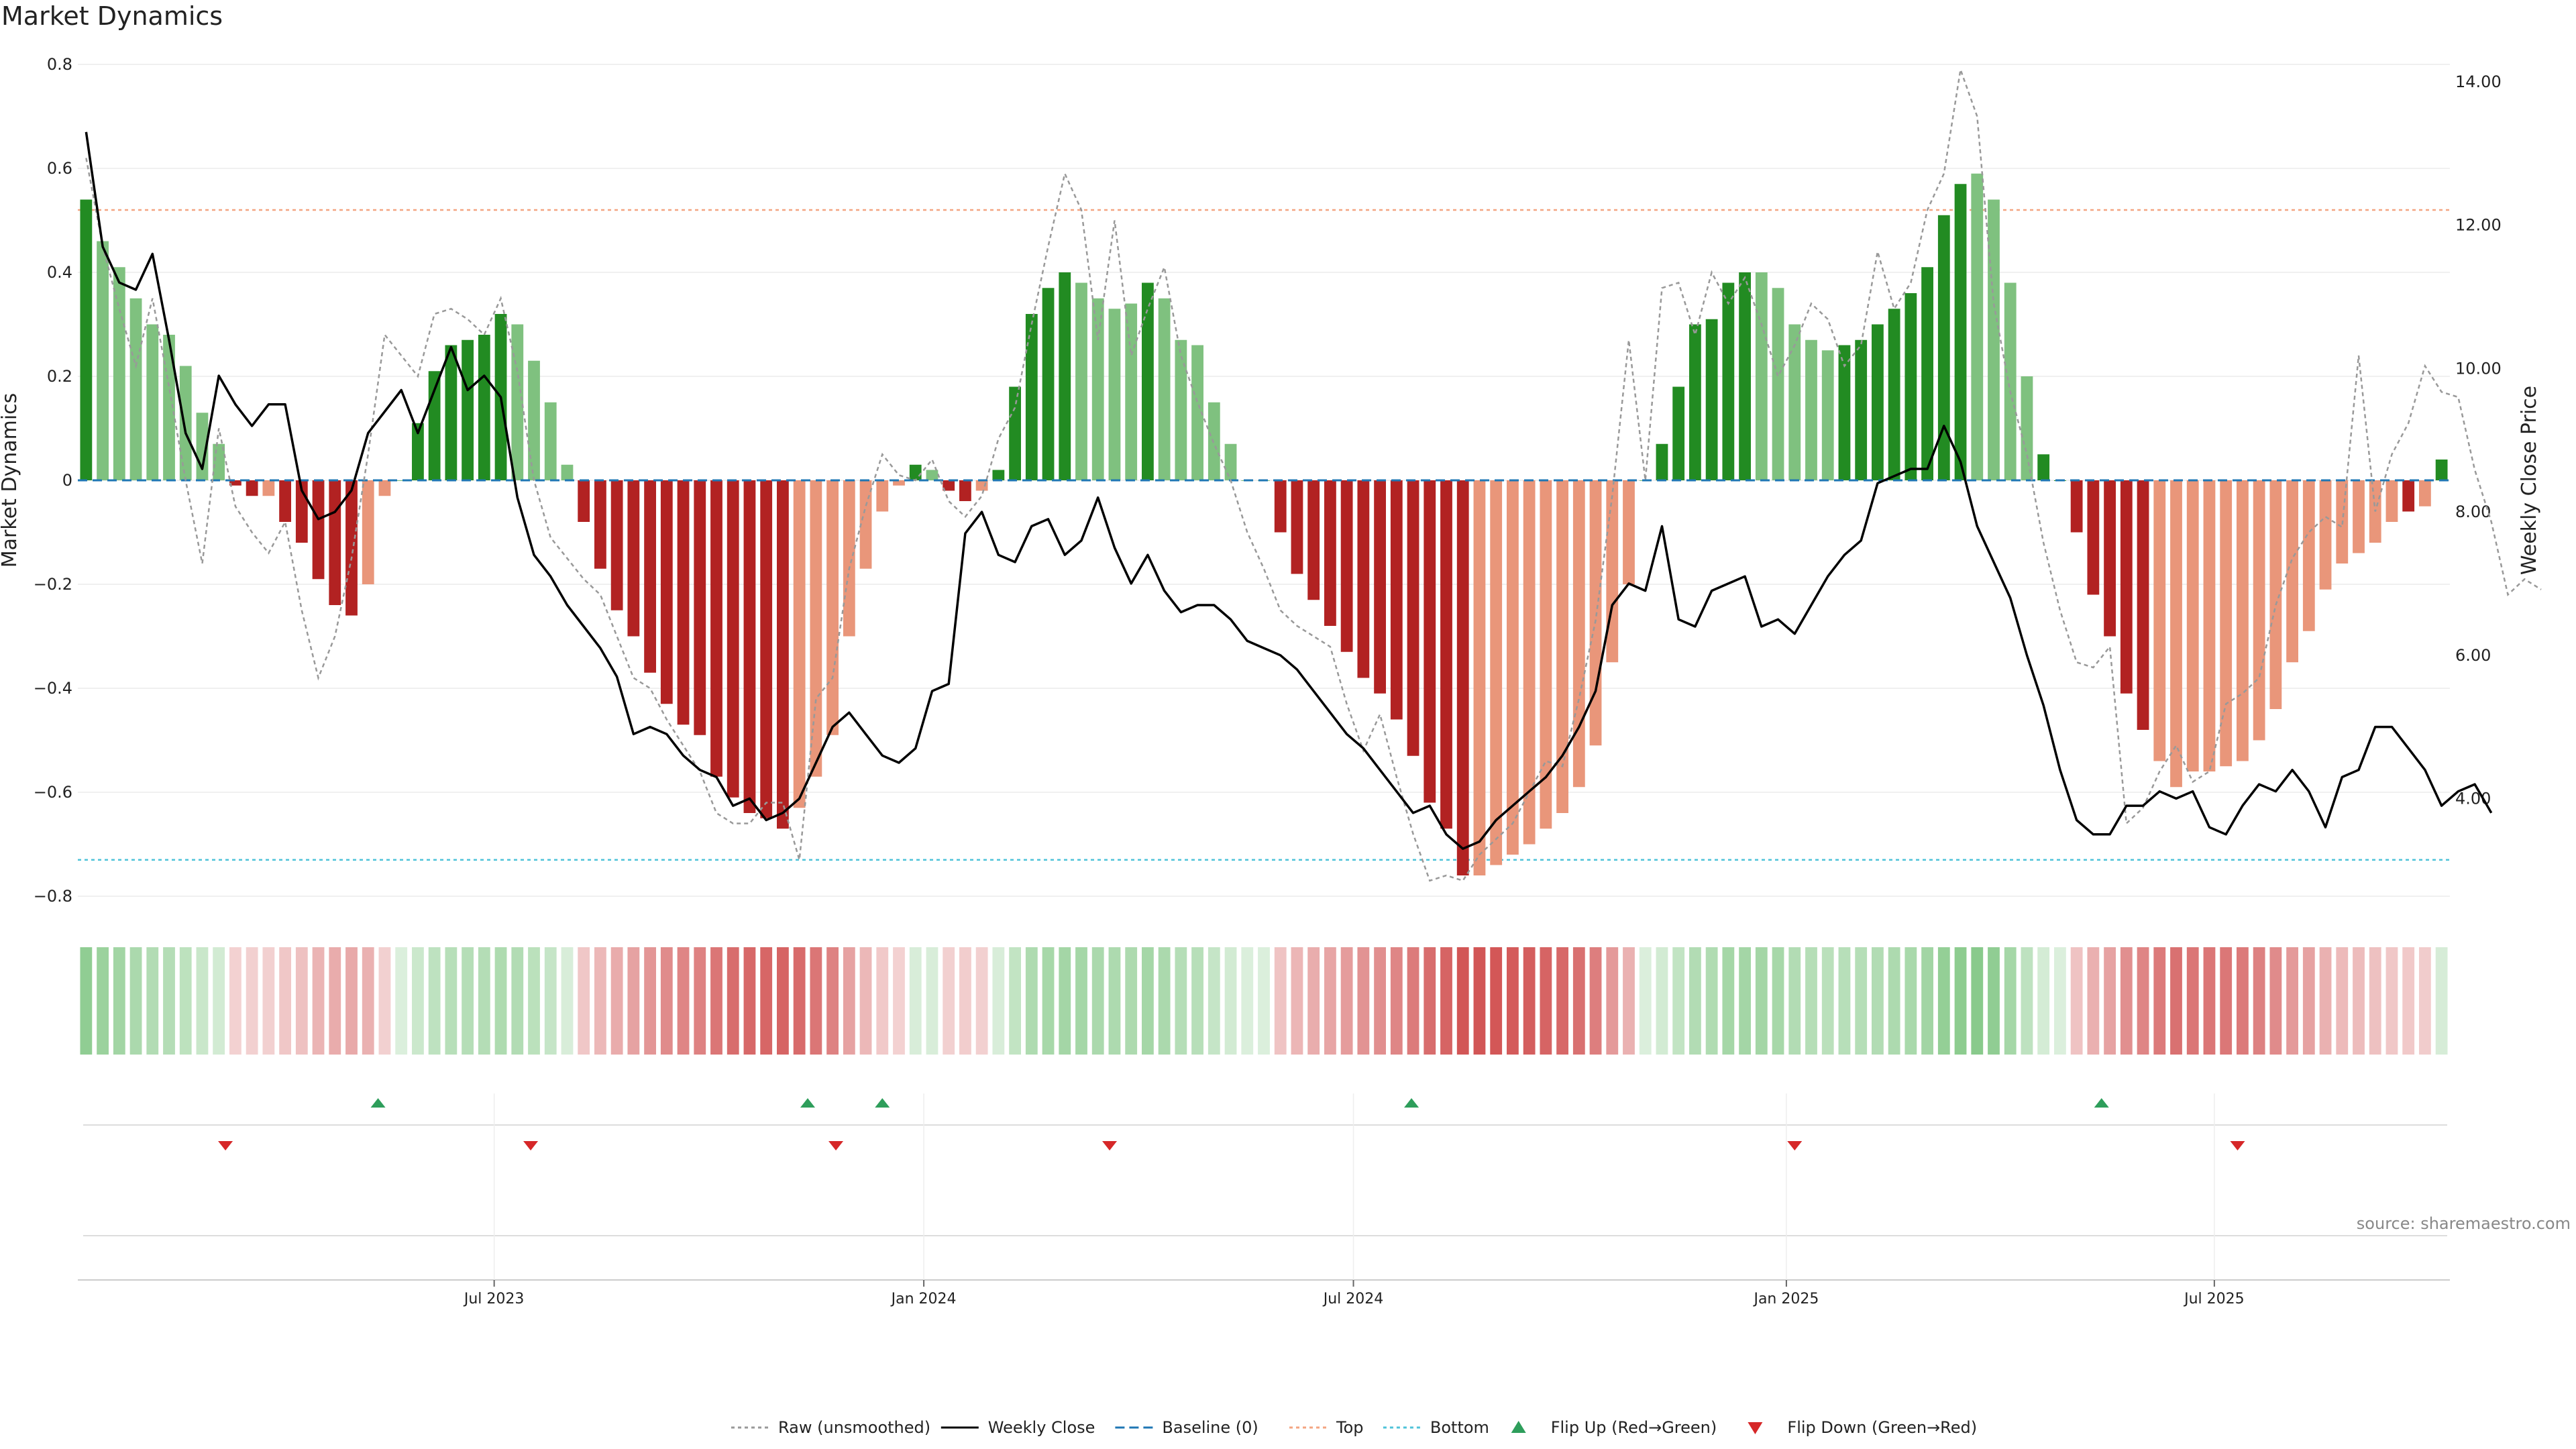  Describe the element at coordinates (59, 272) in the screenshot. I see `y-tick-label: 0.4` at that location.